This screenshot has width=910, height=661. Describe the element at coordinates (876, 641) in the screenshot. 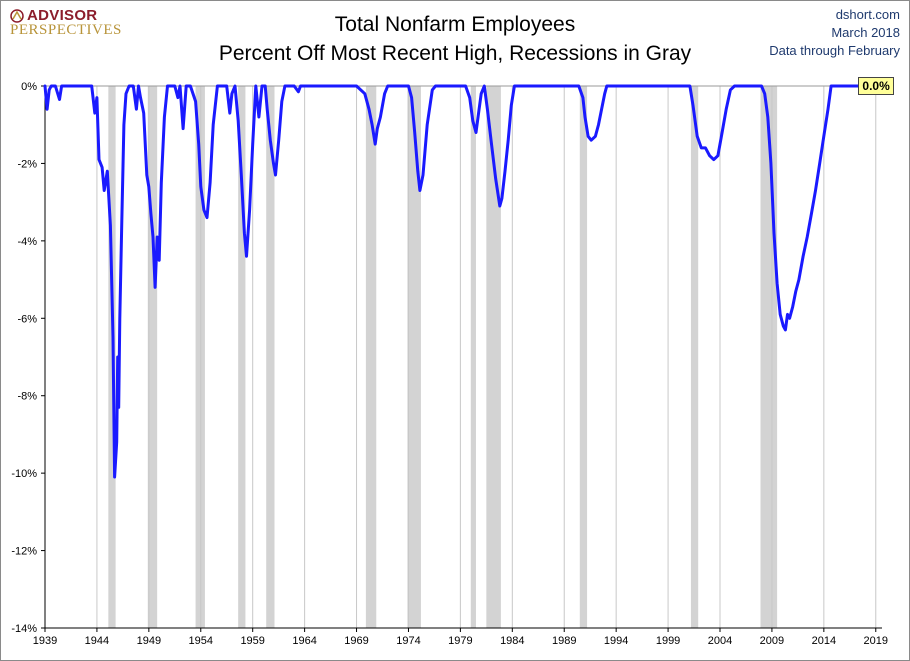

I see `x-tick-label: 2019` at that location.